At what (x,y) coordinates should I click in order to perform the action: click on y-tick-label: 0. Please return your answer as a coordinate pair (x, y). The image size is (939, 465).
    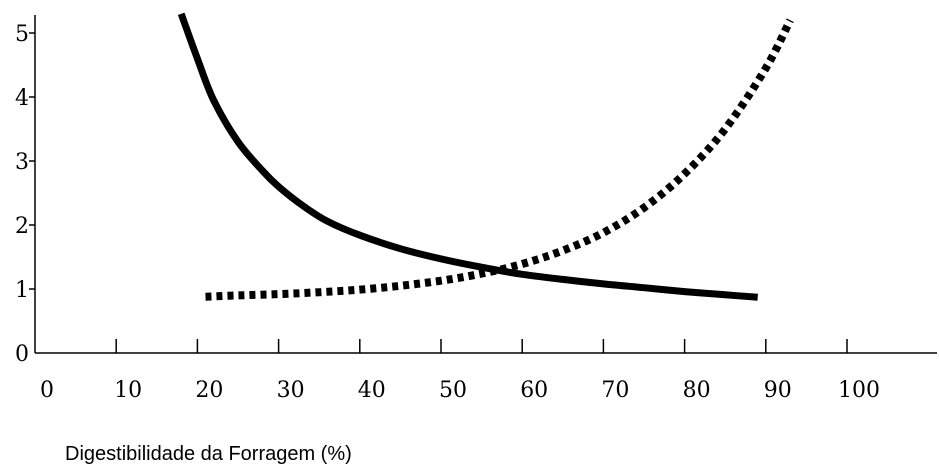
    Looking at the image, I should click on (22, 354).